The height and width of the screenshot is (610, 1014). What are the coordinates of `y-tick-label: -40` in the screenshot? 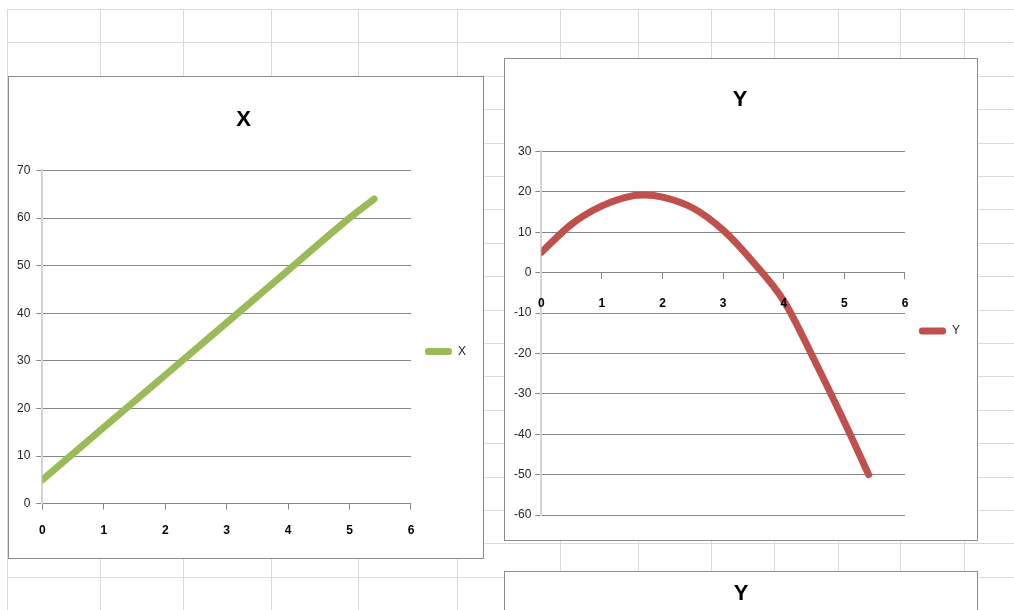 It's located at (523, 433).